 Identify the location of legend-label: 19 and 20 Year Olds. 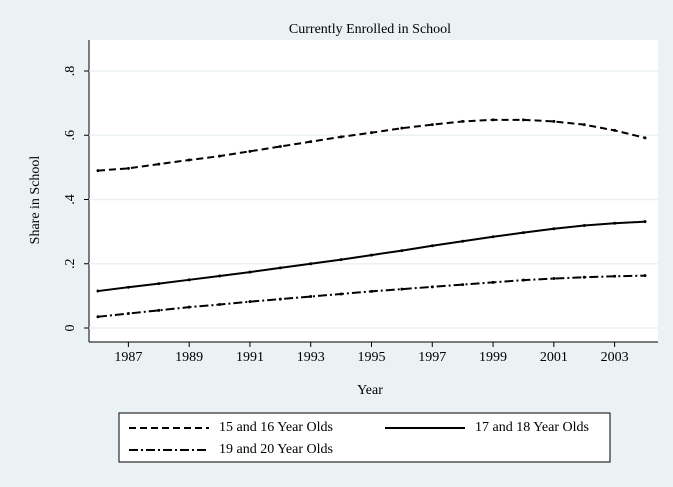
(276, 449).